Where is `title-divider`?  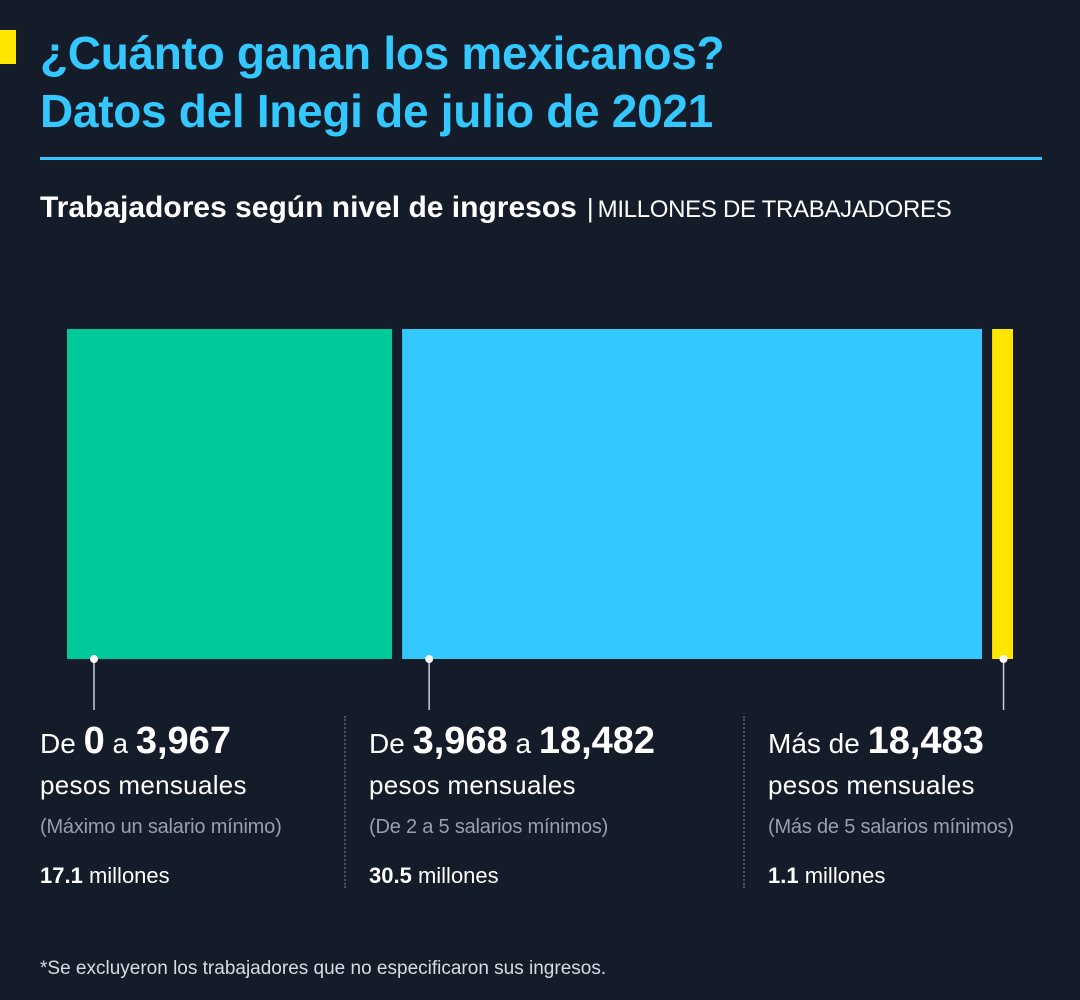
title-divider is located at coordinates (541, 158).